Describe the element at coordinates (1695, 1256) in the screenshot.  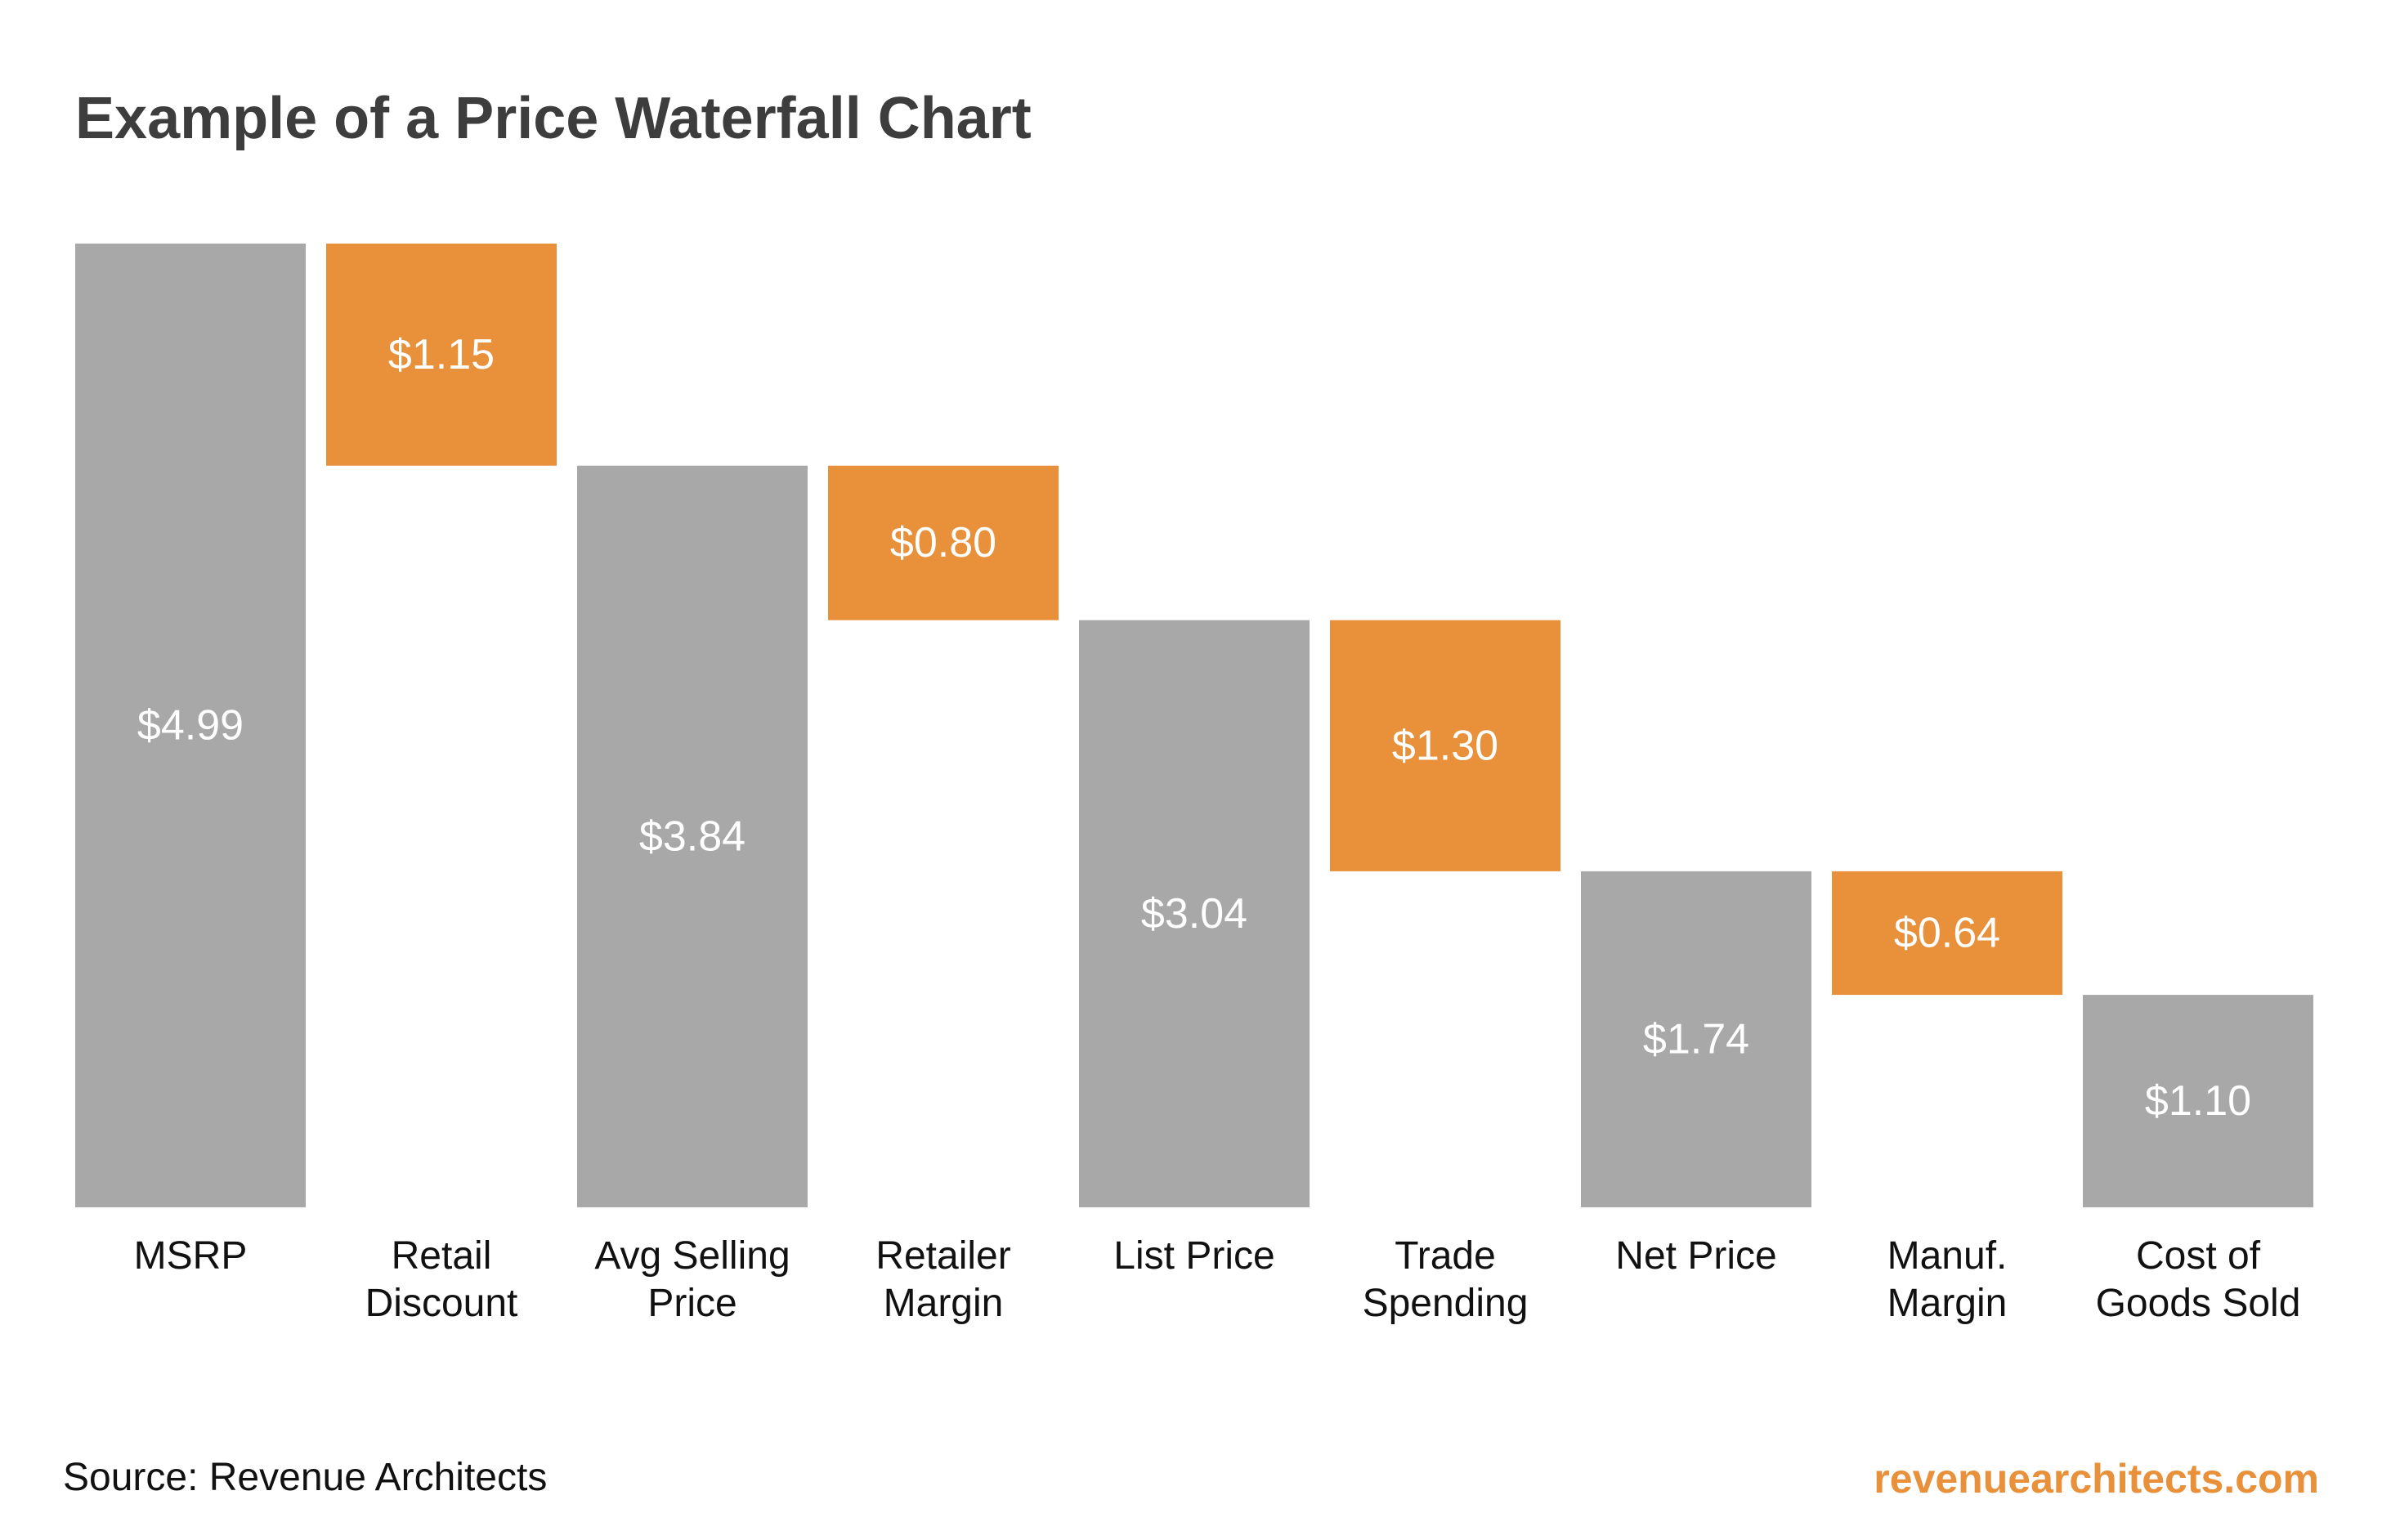
I see `category-label: Net Price` at that location.